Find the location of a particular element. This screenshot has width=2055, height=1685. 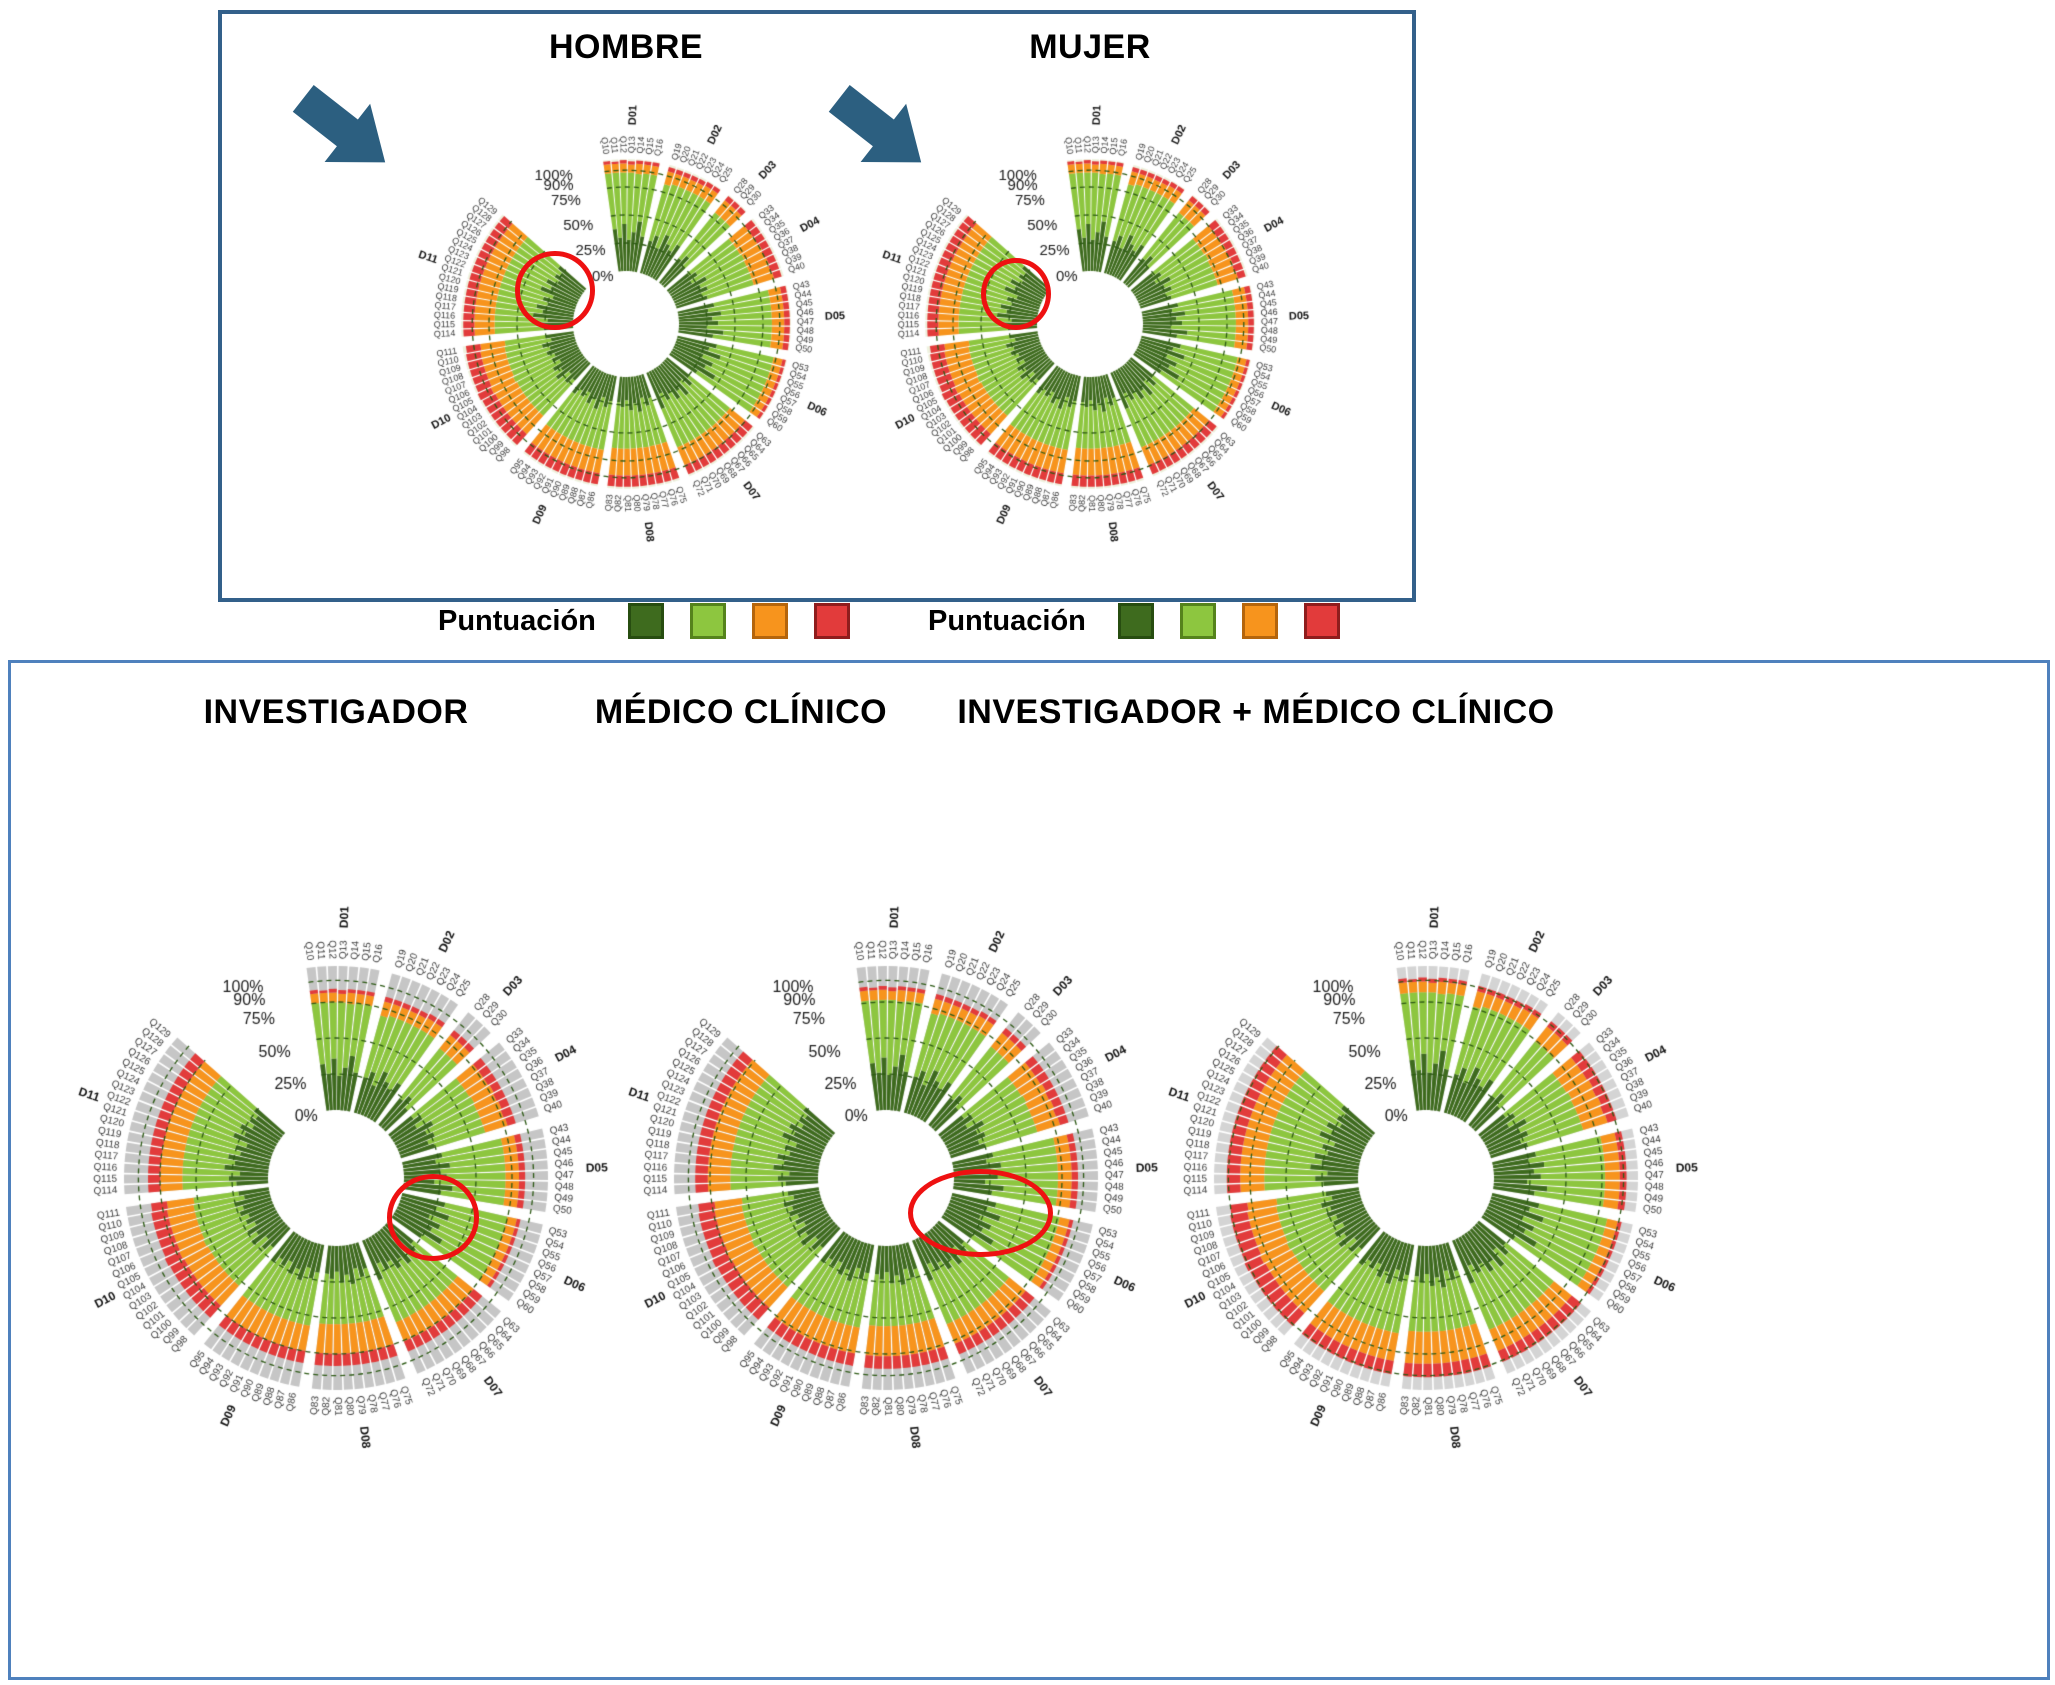

chart-title-medico-clinico: MÉDICO CLÍNICO is located at coordinates (741, 712).